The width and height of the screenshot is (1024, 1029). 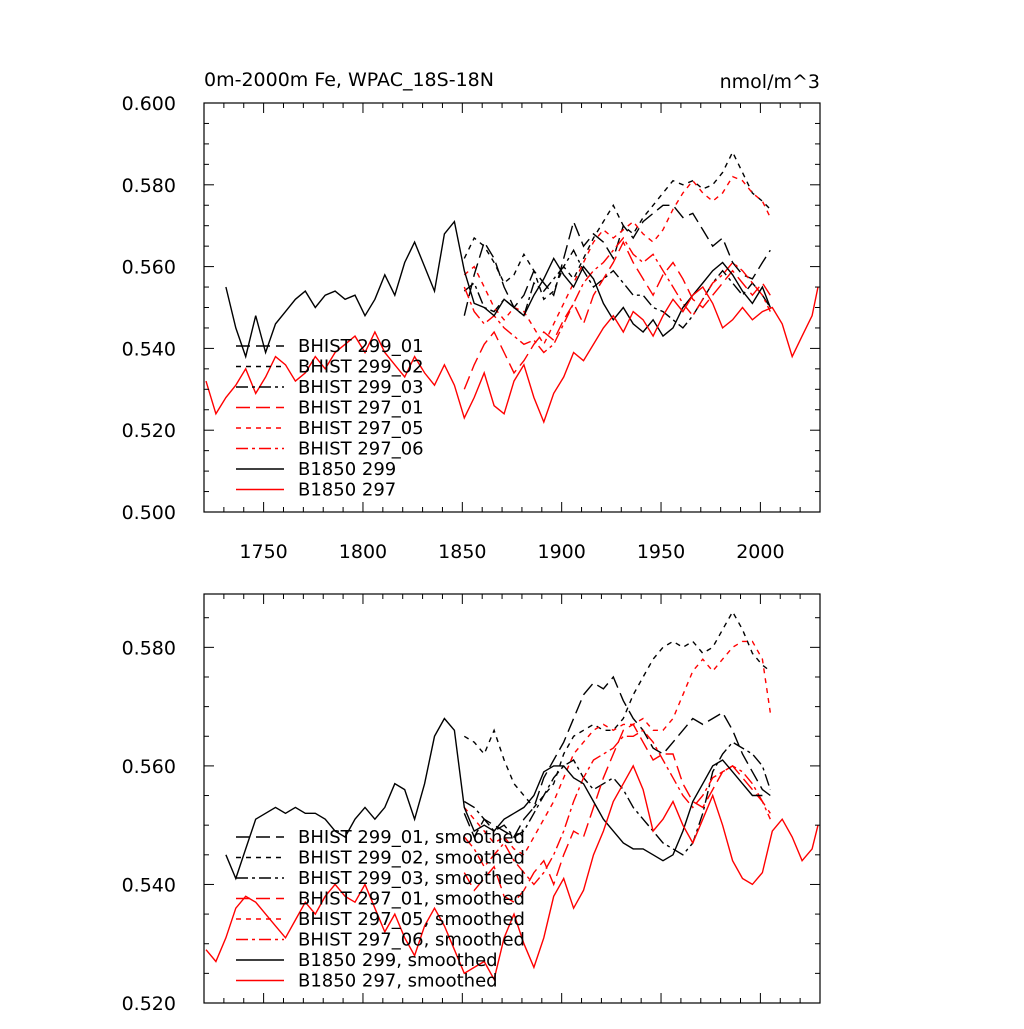 I want to click on x-tick-label: 1900, so click(x=561, y=552).